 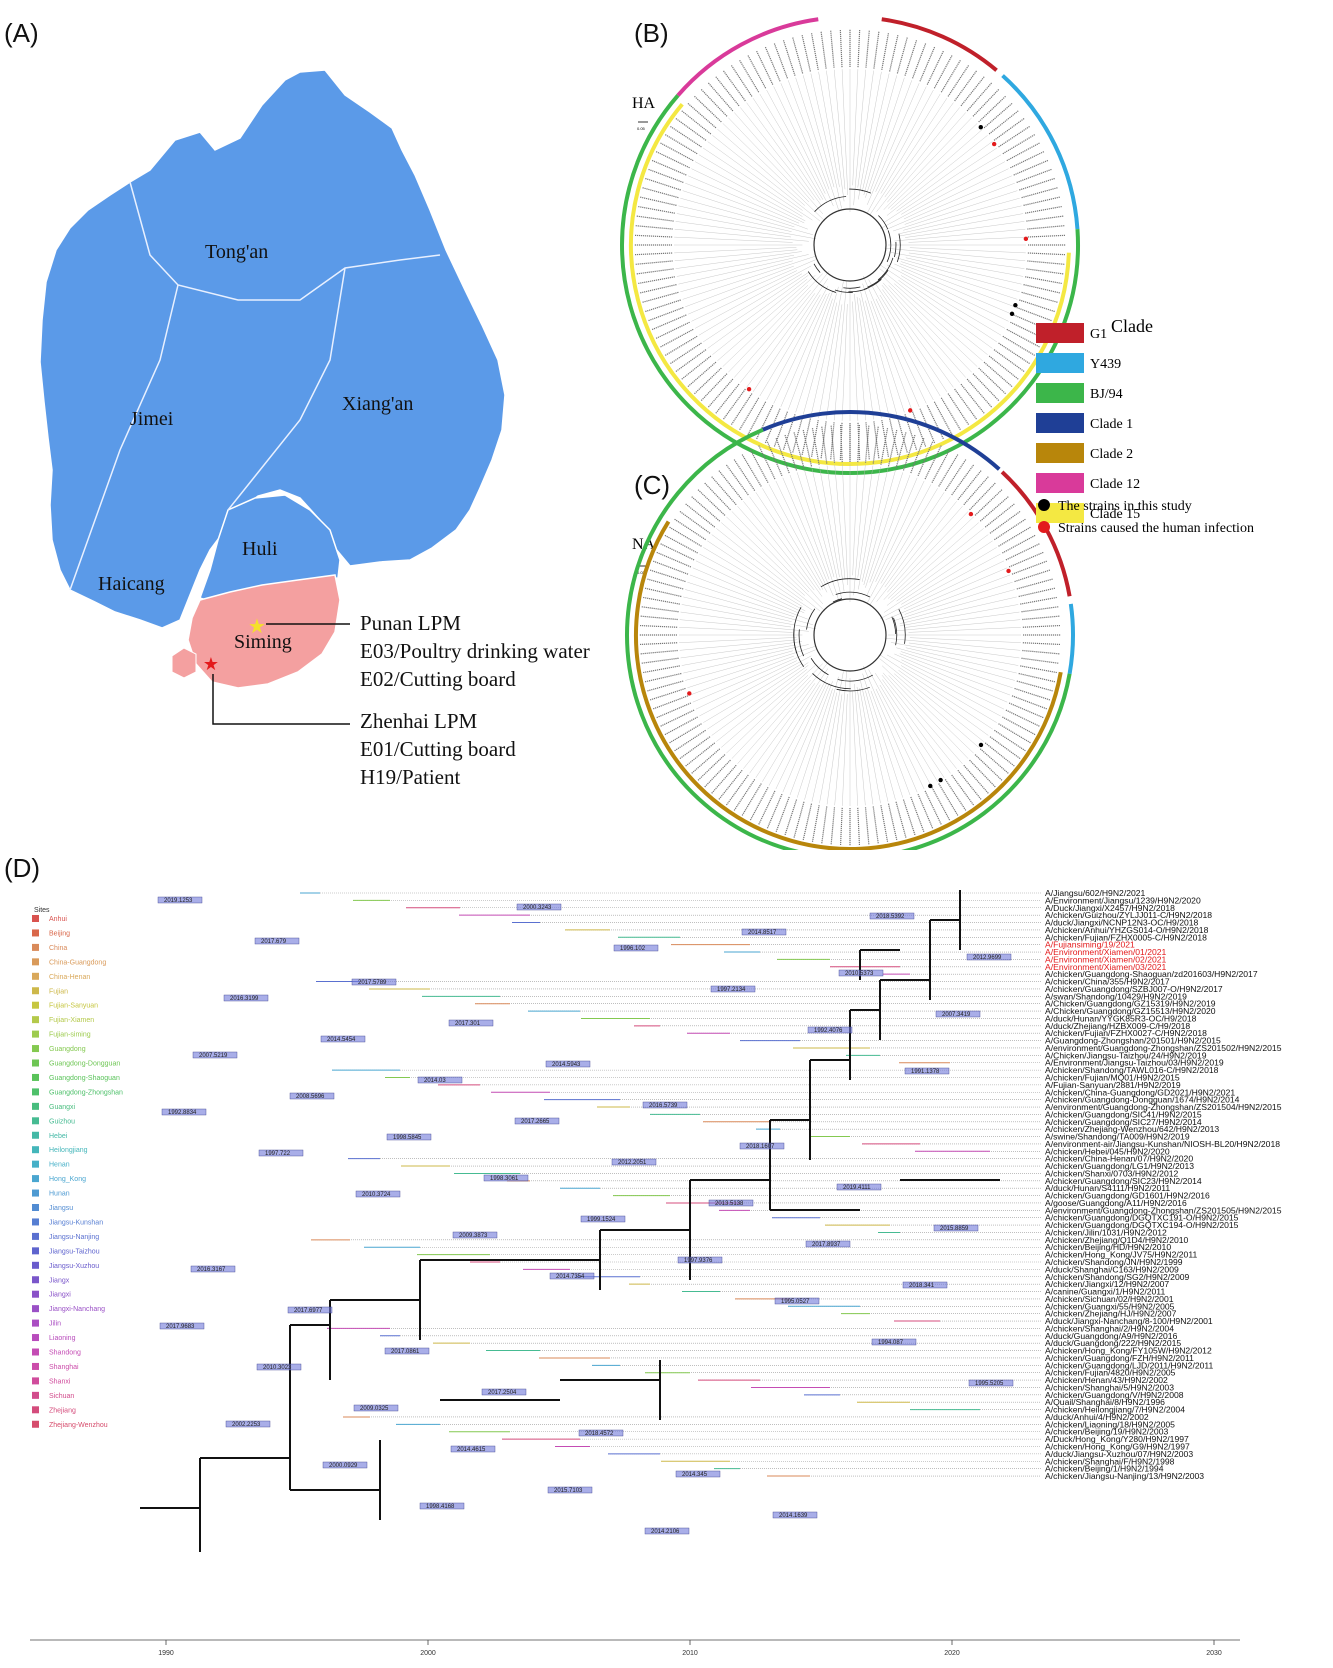 What do you see at coordinates (1111, 454) in the screenshot?
I see `clade-label: Clade 2` at bounding box center [1111, 454].